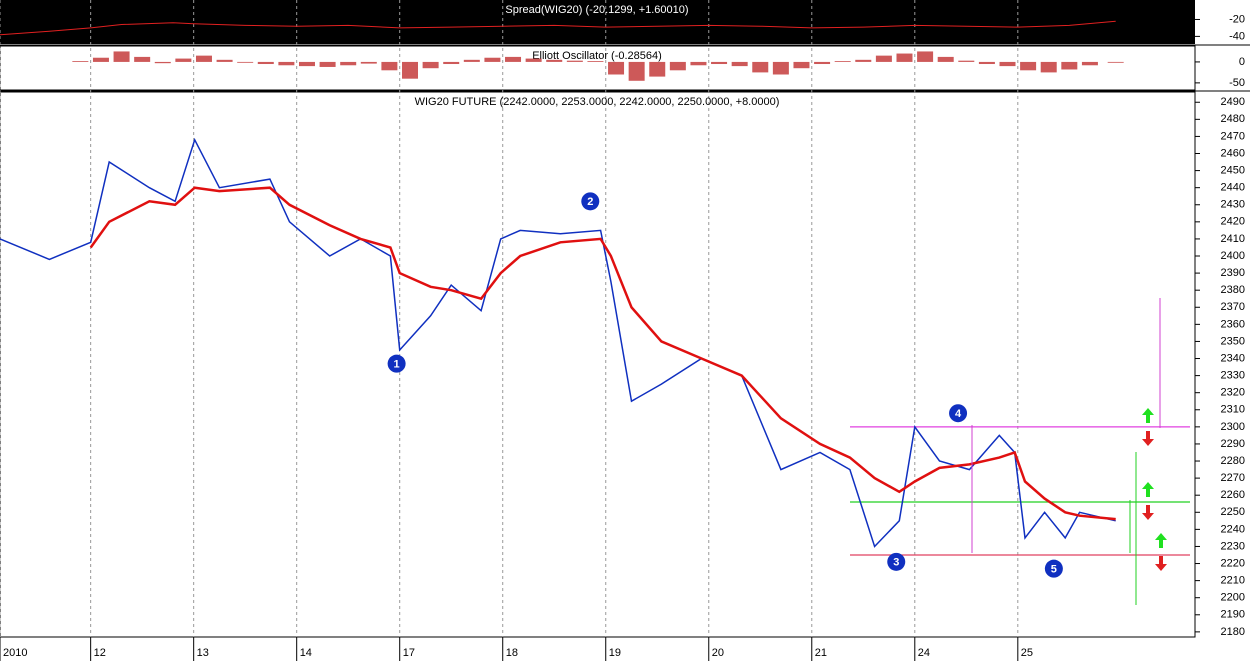  Describe the element at coordinates (1233, 427) in the screenshot. I see `y-tick-label: 2300` at that location.